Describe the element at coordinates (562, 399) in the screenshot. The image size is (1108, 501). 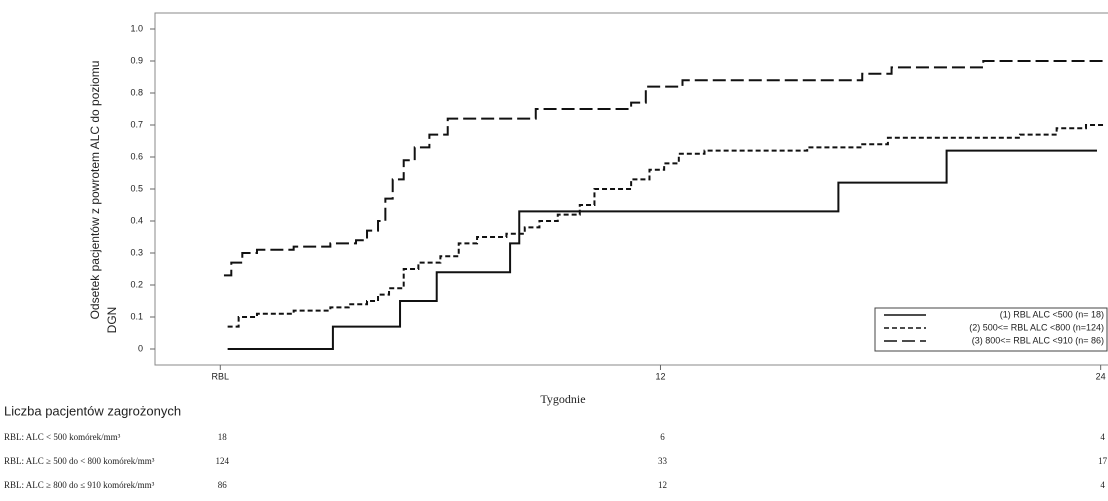
I see `x-axis-label: Tygodnie` at that location.